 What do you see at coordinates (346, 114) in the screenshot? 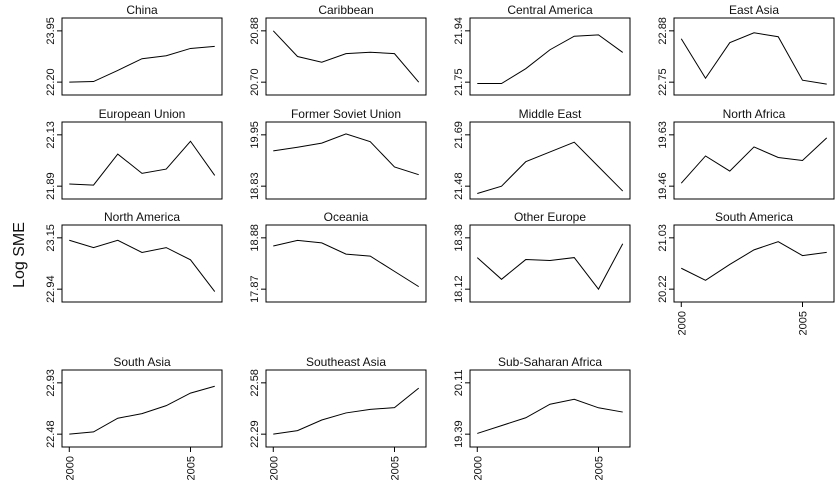
I see `panel-title: Former Soviet Union` at bounding box center [346, 114].